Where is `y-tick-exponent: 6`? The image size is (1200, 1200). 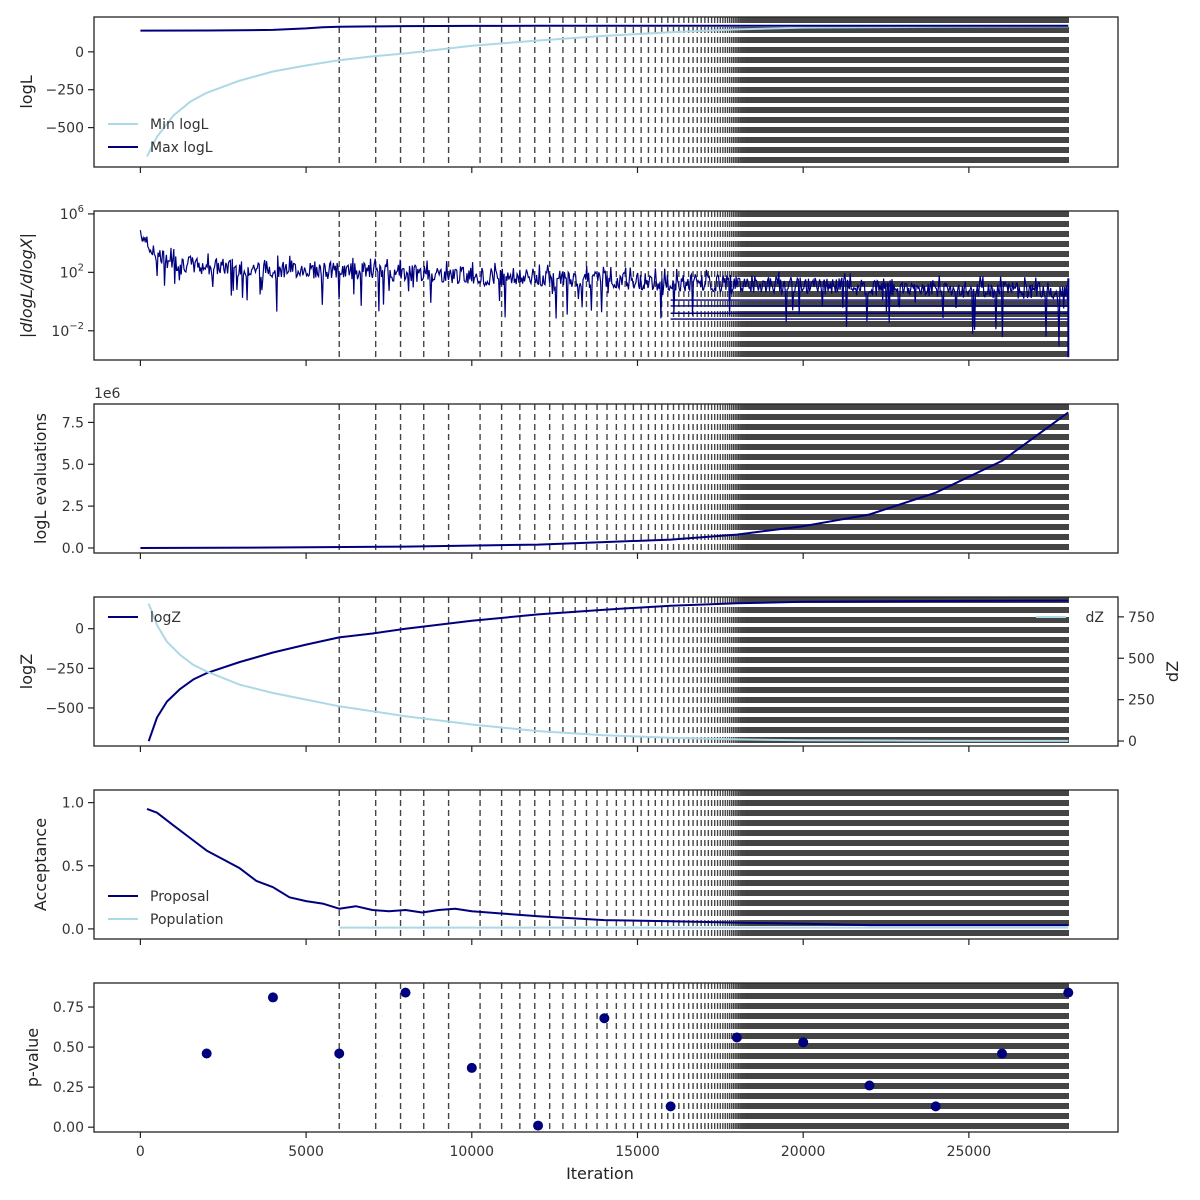
y-tick-exponent: 6 is located at coordinates (81, 209).